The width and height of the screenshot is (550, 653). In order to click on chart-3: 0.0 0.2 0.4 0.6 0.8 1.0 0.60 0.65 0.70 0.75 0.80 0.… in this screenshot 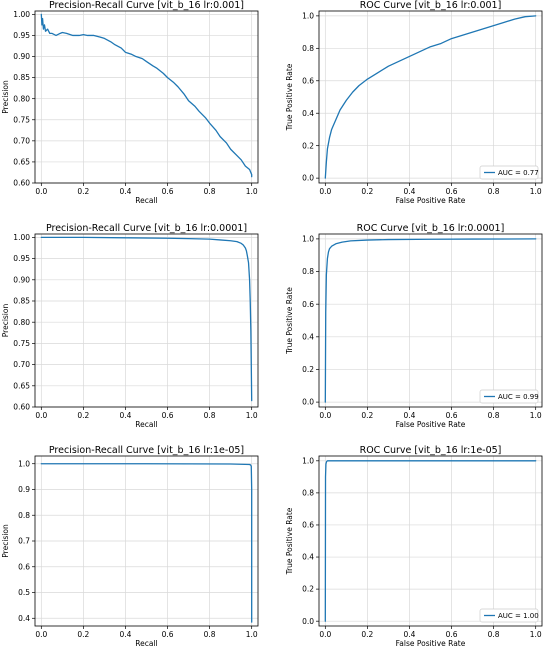, I will do `click(130, 326)`.